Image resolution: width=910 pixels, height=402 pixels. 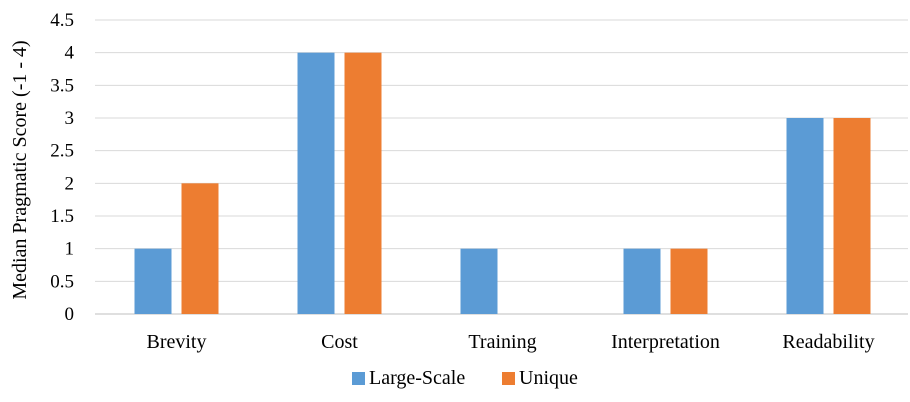 What do you see at coordinates (70, 183) in the screenshot?
I see `y-tick-label: 2` at bounding box center [70, 183].